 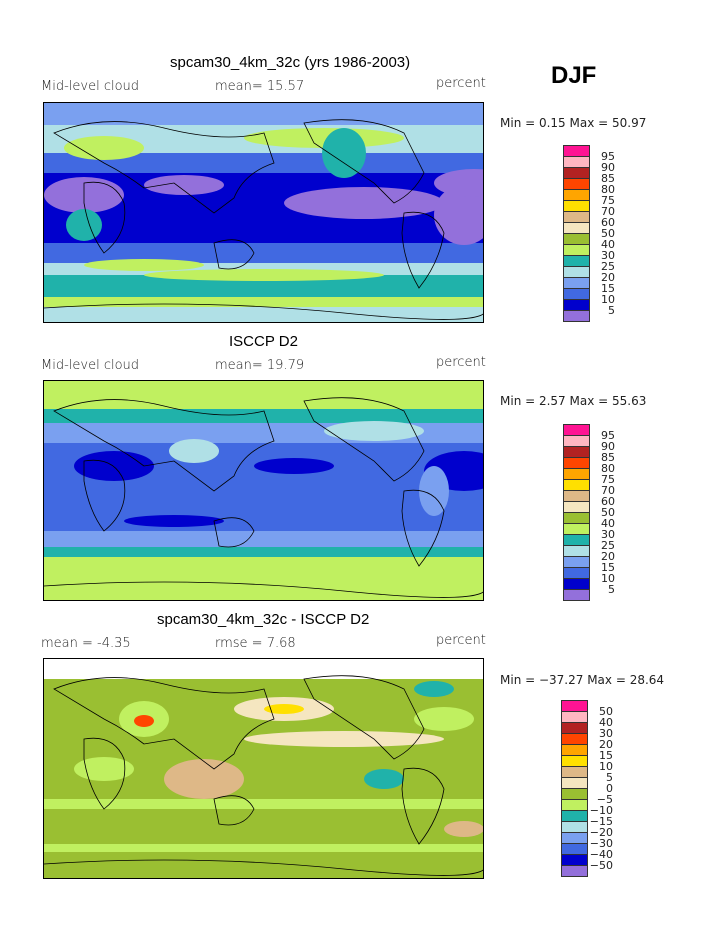 What do you see at coordinates (461, 640) in the screenshot?
I see `panel-3-units: percent` at bounding box center [461, 640].